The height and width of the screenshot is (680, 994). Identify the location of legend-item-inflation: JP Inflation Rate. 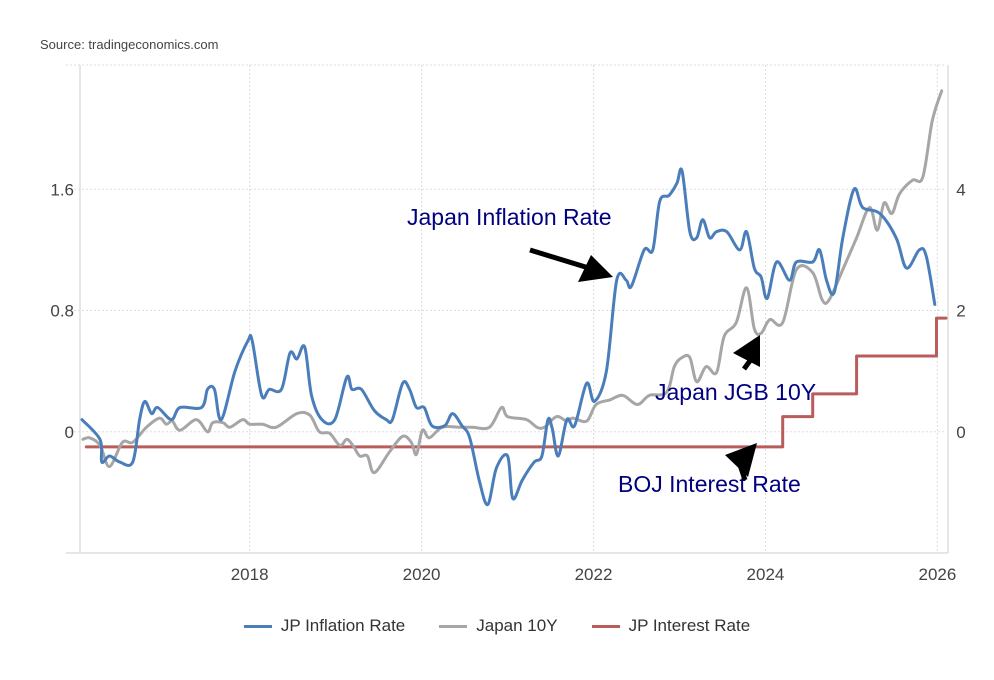
(324, 626).